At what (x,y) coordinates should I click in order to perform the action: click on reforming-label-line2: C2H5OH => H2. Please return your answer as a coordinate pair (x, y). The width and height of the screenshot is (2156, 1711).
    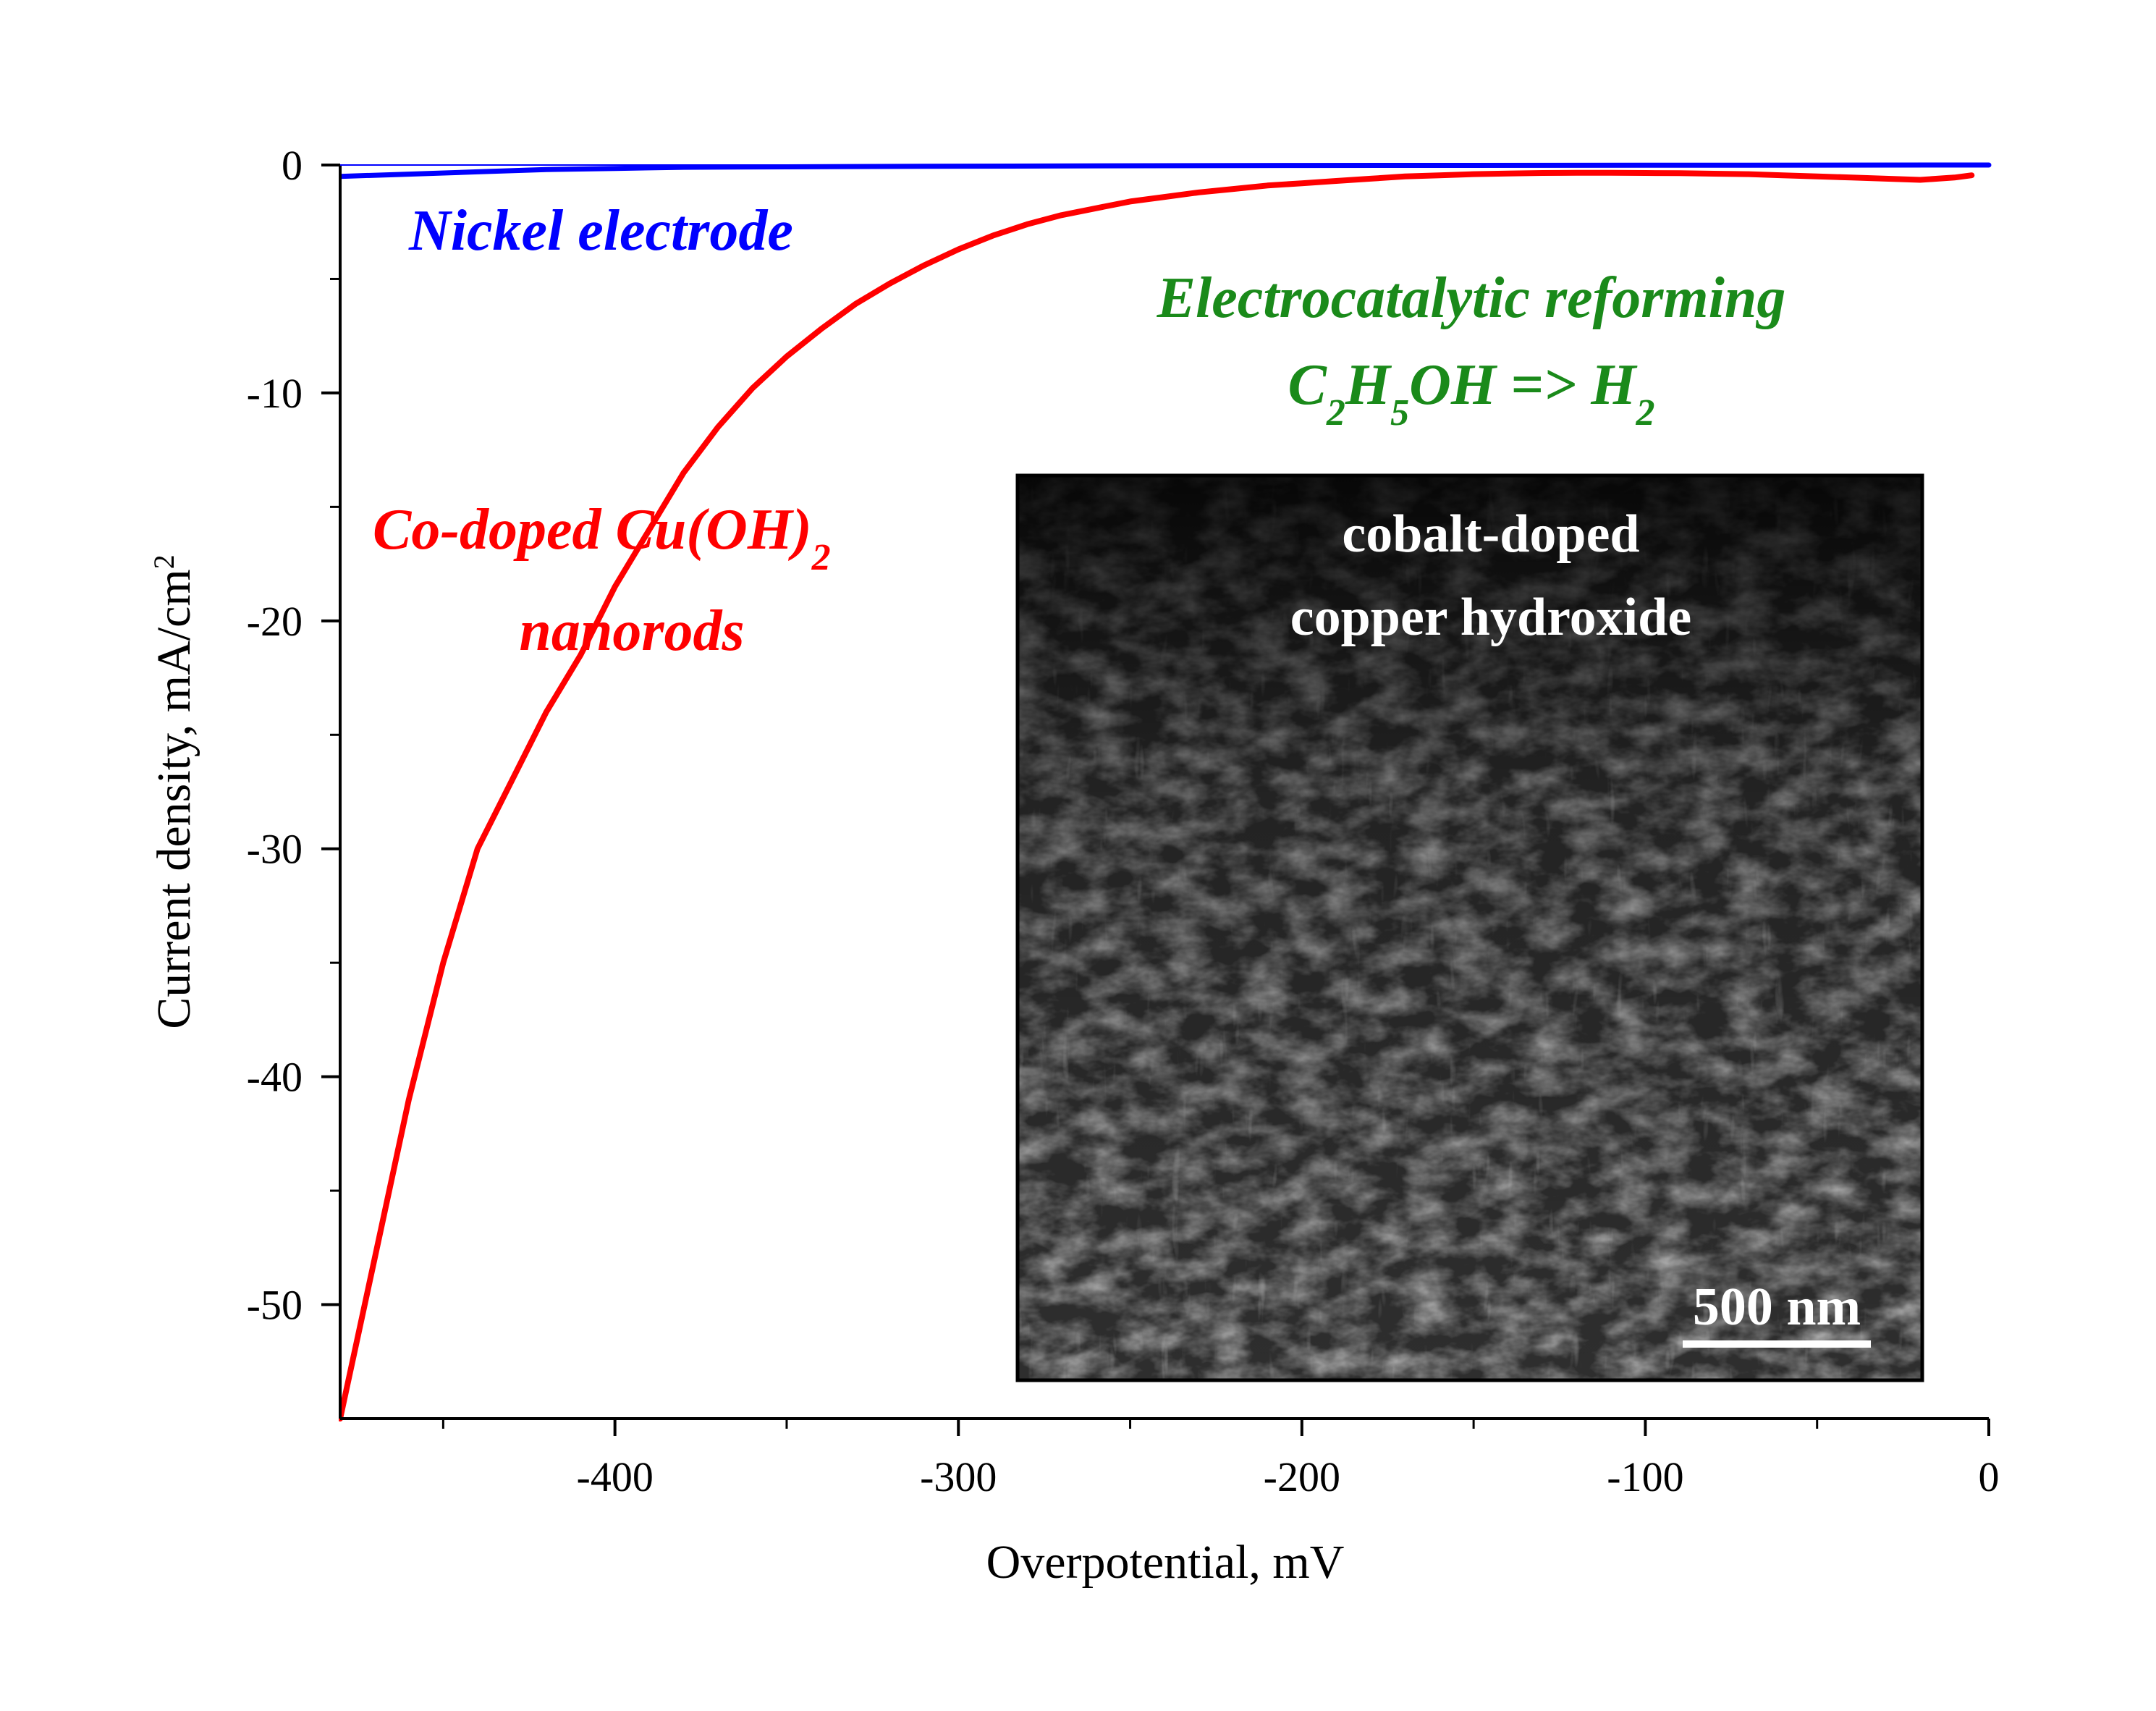
    Looking at the image, I should click on (1471, 394).